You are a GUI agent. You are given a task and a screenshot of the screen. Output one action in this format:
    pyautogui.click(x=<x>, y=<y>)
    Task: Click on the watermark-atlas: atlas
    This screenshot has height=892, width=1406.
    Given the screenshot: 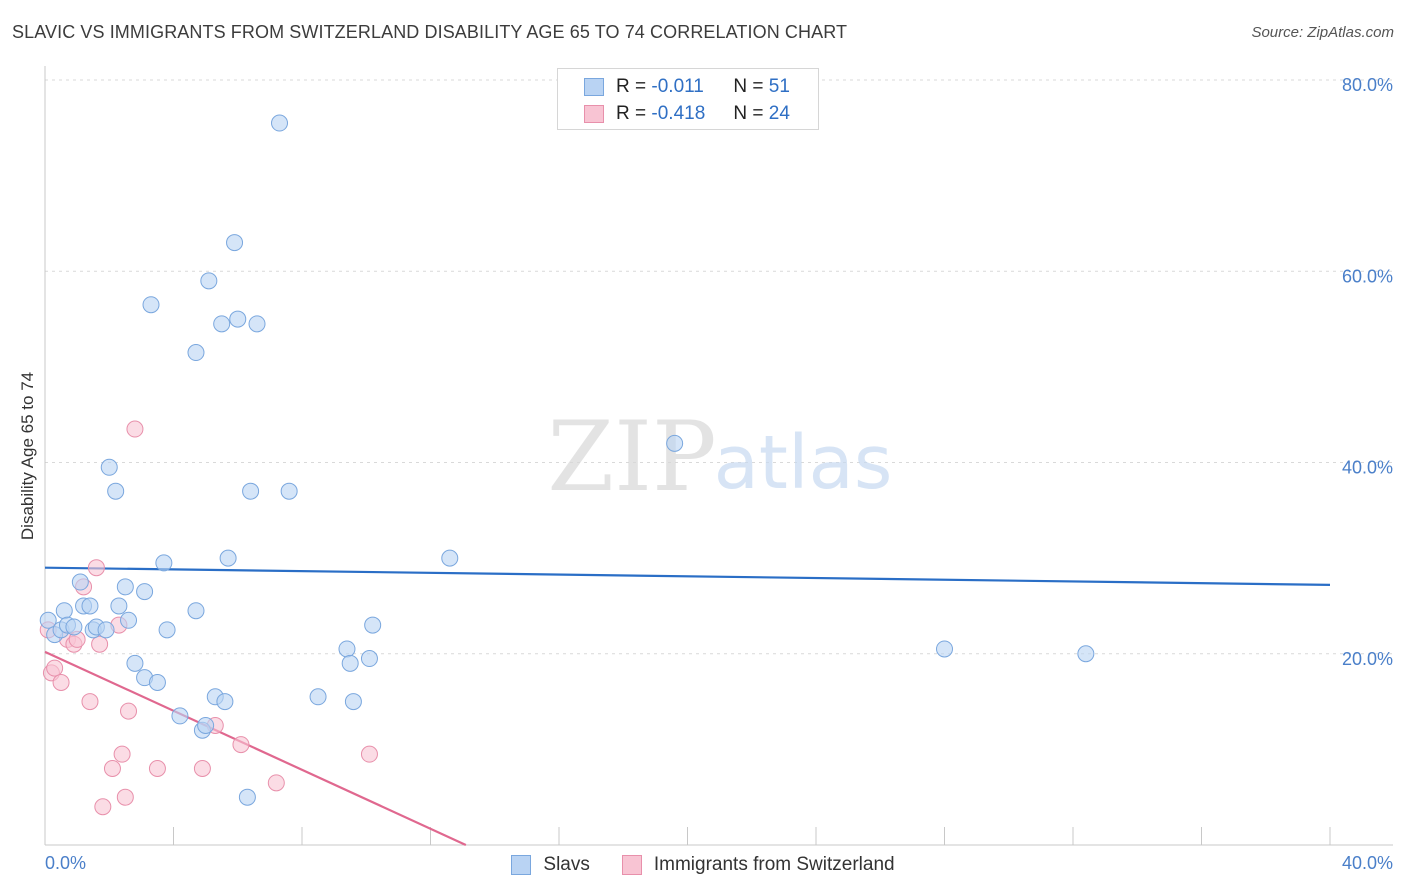 What is the action you would take?
    pyautogui.click(x=803, y=463)
    